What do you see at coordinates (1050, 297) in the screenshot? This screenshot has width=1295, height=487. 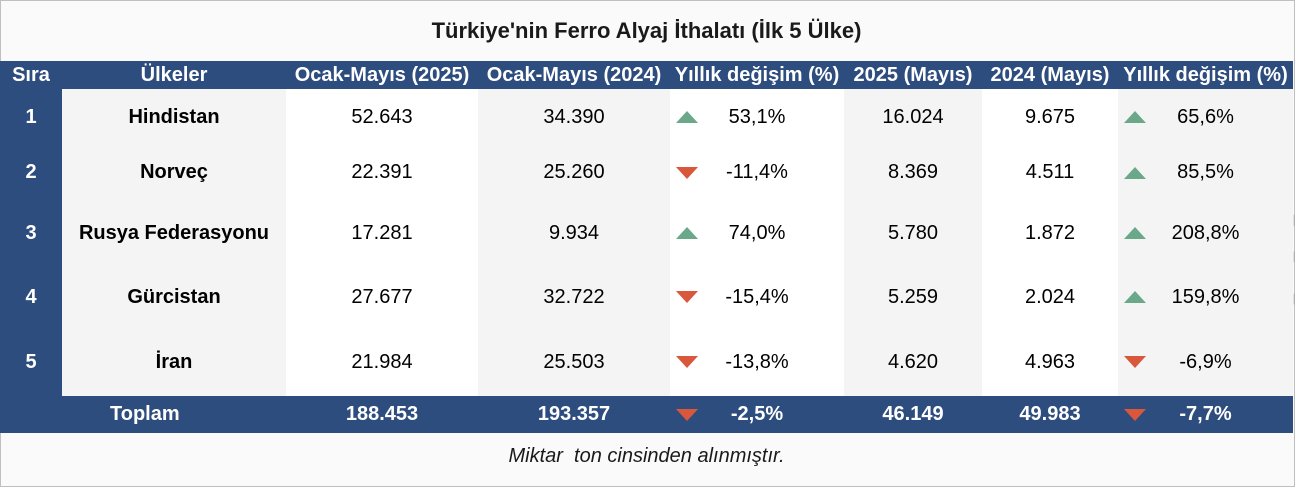 I see `may-2024-cell: 2.024` at bounding box center [1050, 297].